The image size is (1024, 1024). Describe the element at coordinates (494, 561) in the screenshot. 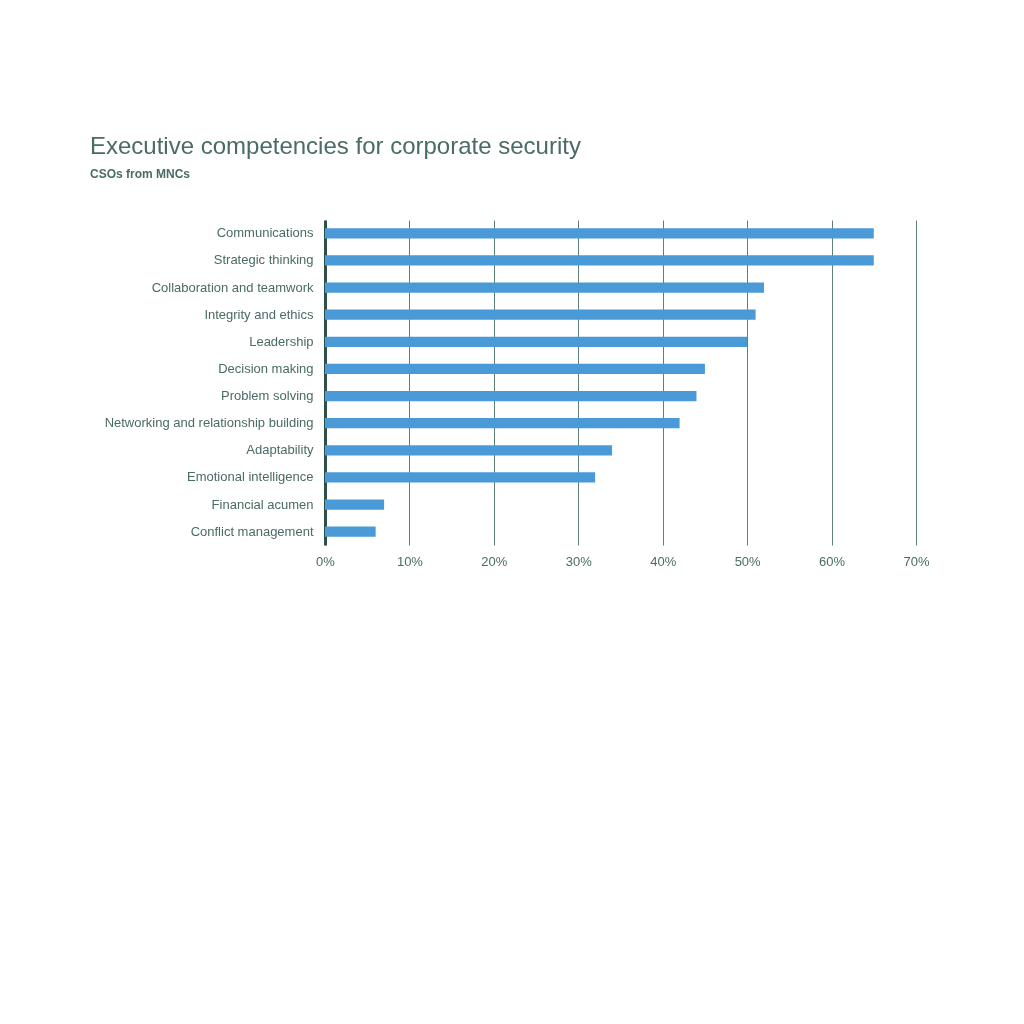

I see `x-tick-label: 20%` at that location.